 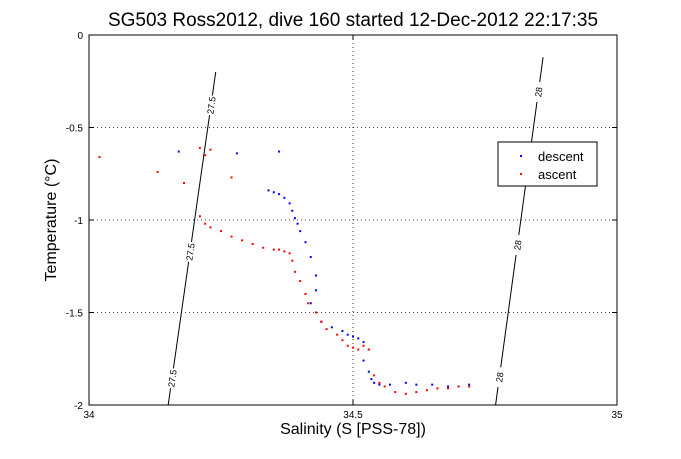 I want to click on x-tick-label: 34, so click(x=89, y=415).